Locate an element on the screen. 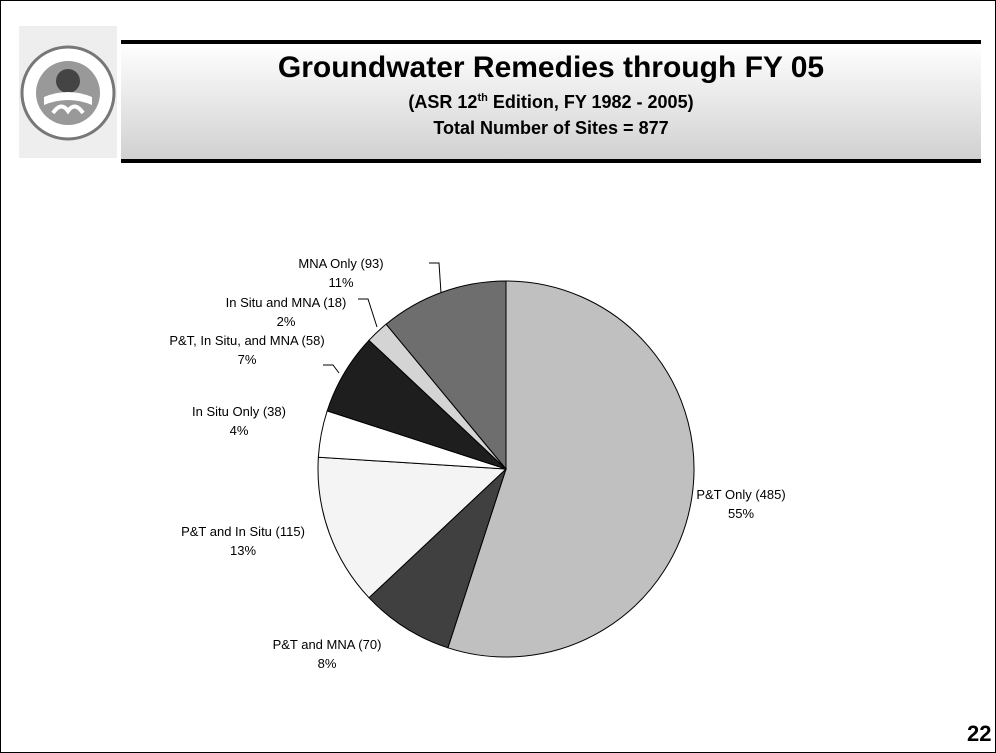 The width and height of the screenshot is (996, 753). slice-label: P&T and MNA (70) 8% is located at coordinates (327, 654).